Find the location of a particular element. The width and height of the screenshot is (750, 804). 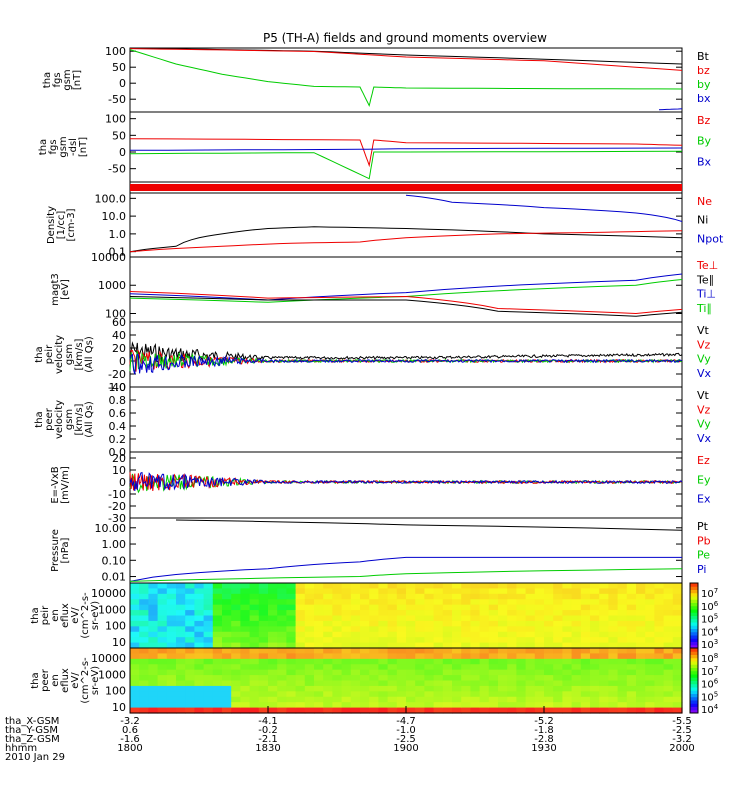

y-tick-label: 50 is located at coordinates (119, 135).